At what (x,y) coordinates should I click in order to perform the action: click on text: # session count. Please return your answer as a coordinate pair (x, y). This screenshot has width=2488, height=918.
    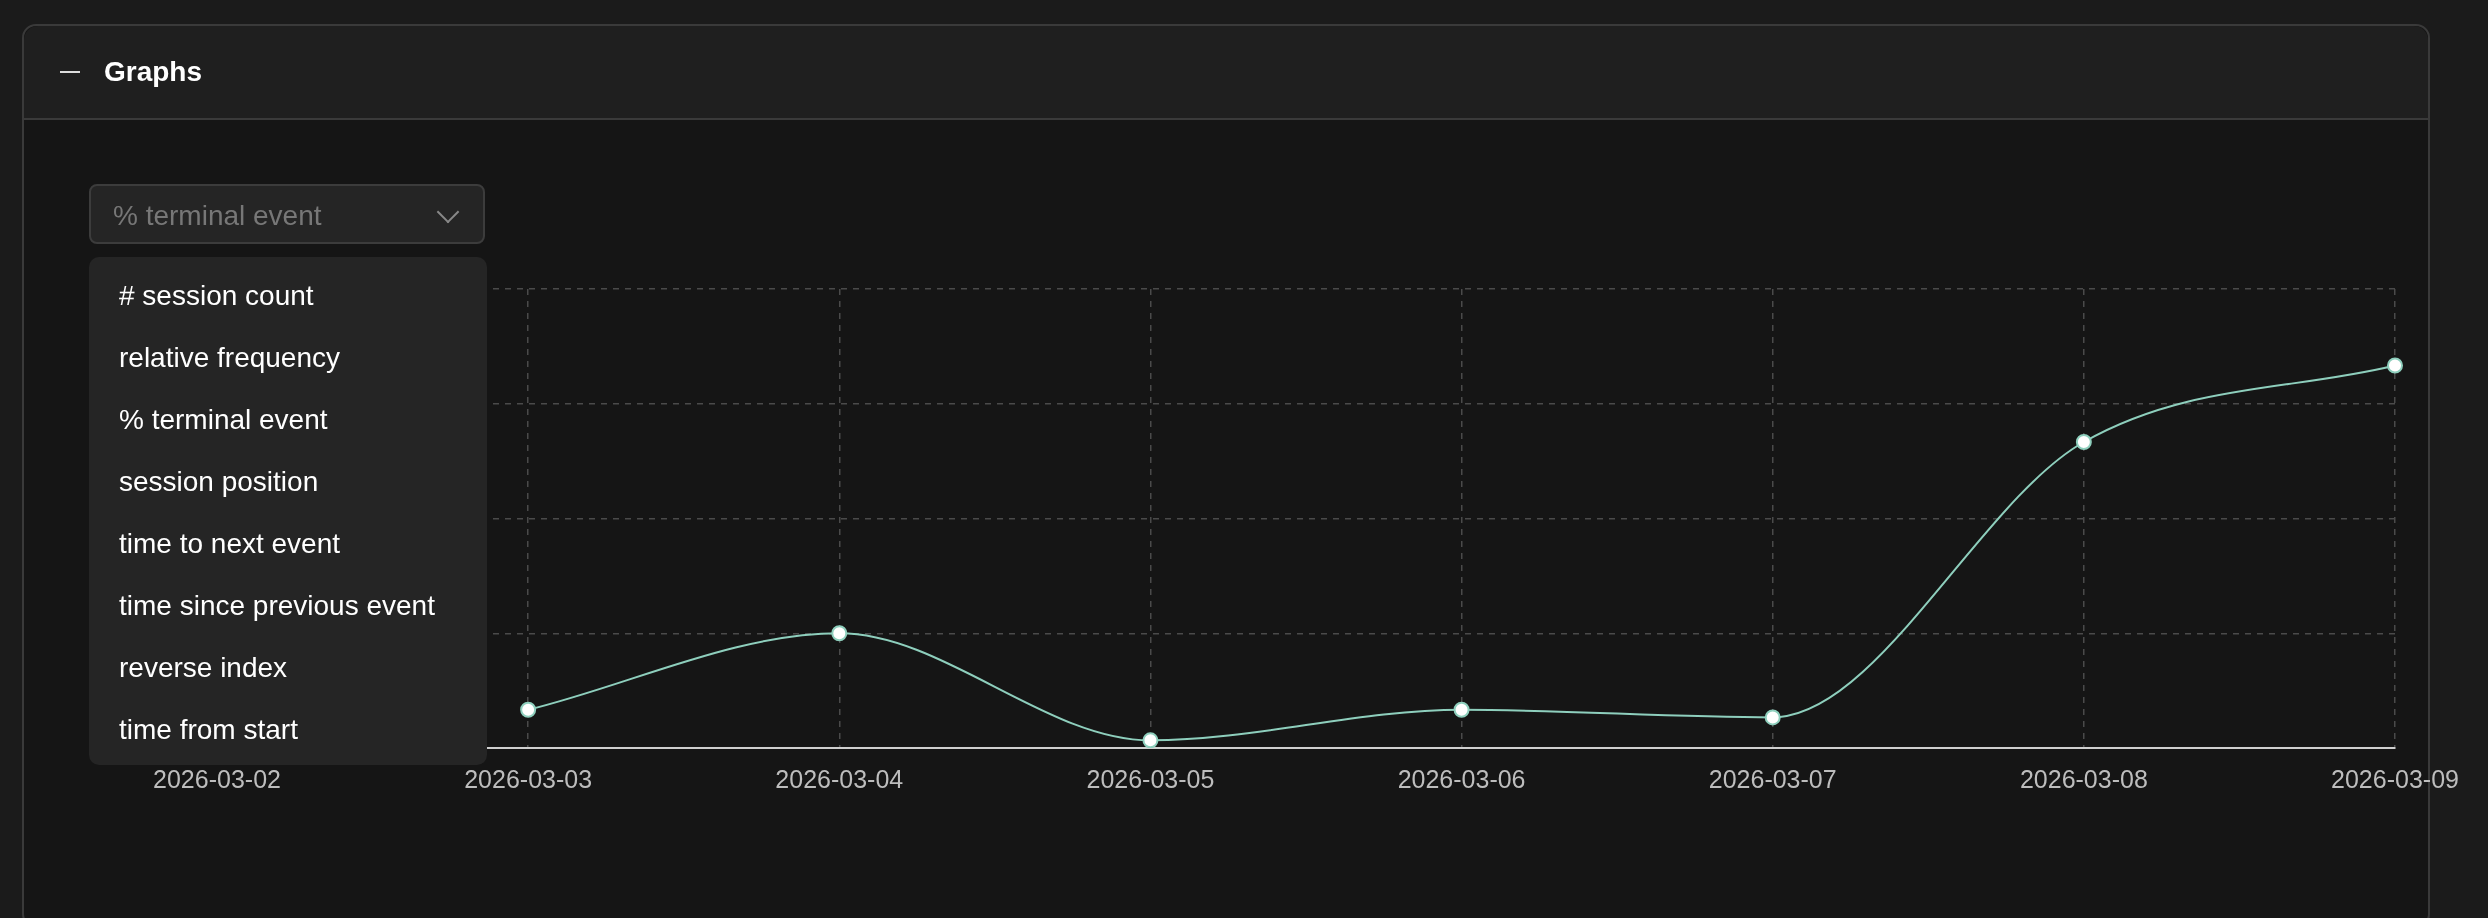
    Looking at the image, I should click on (216, 296).